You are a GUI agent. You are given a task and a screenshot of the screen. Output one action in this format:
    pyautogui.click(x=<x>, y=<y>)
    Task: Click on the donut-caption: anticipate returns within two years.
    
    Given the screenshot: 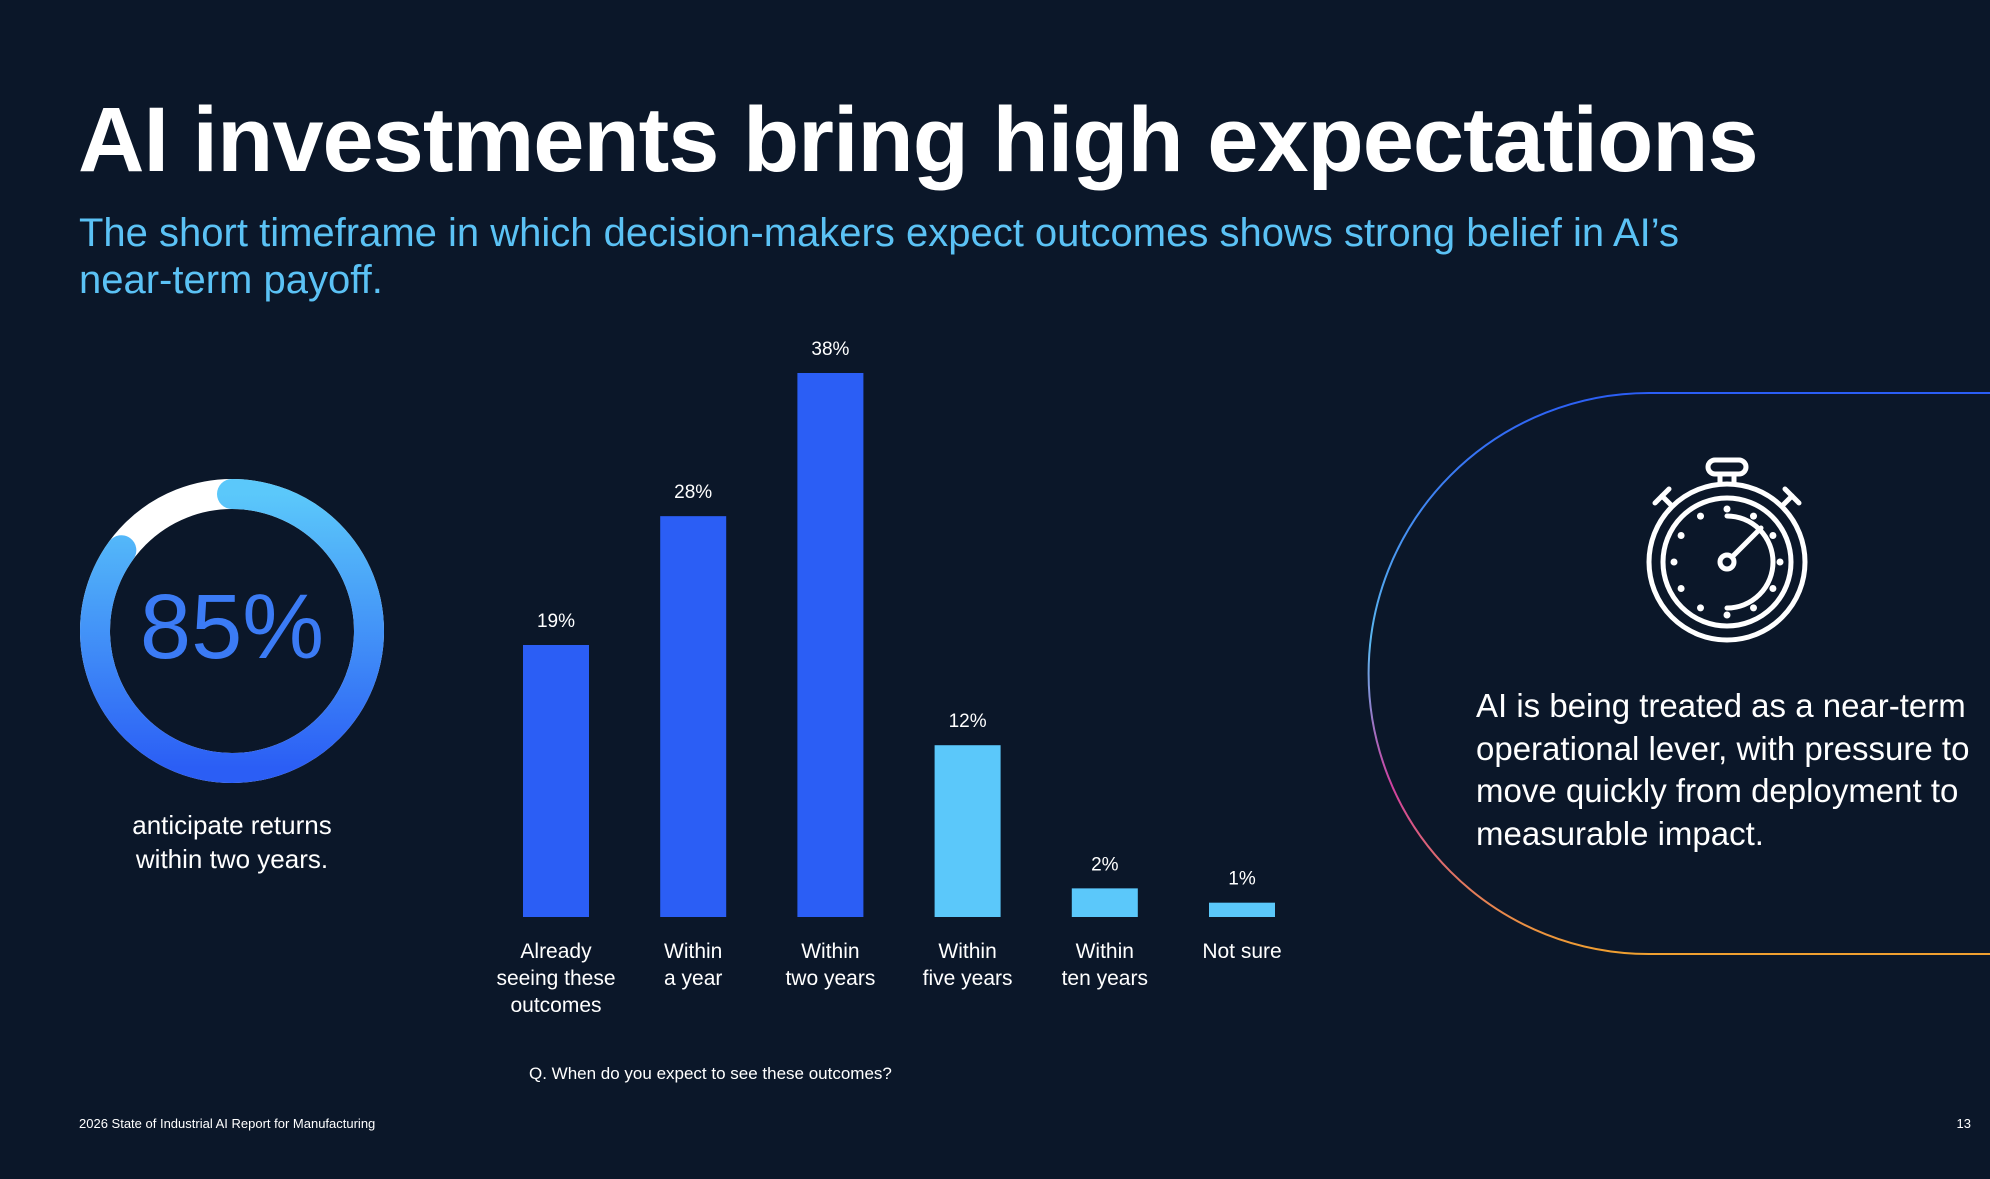 What is the action you would take?
    pyautogui.click(x=232, y=842)
    